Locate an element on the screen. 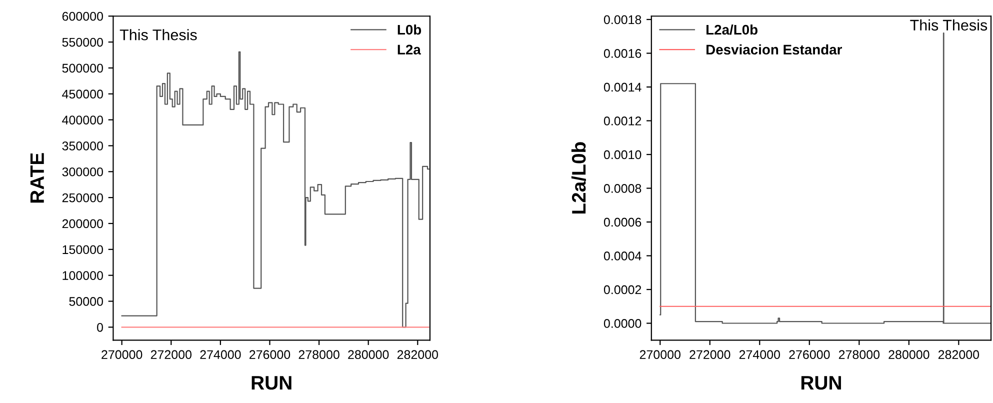 The height and width of the screenshot is (403, 993). y-tick-label: 0.0008 is located at coordinates (623, 188).